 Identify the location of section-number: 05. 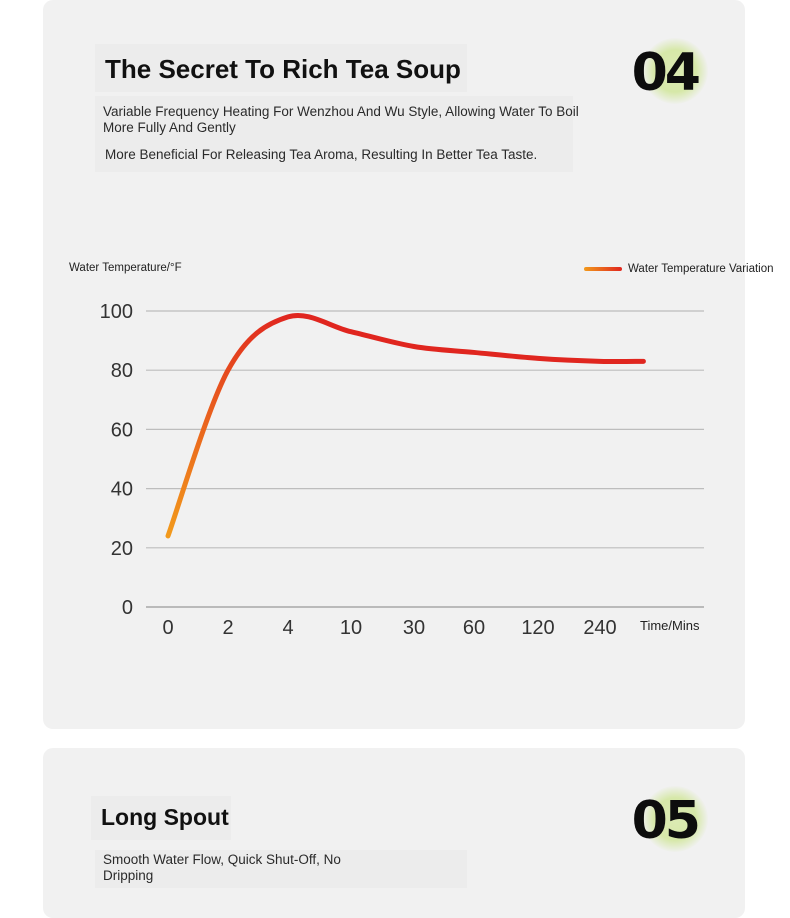
(666, 821).